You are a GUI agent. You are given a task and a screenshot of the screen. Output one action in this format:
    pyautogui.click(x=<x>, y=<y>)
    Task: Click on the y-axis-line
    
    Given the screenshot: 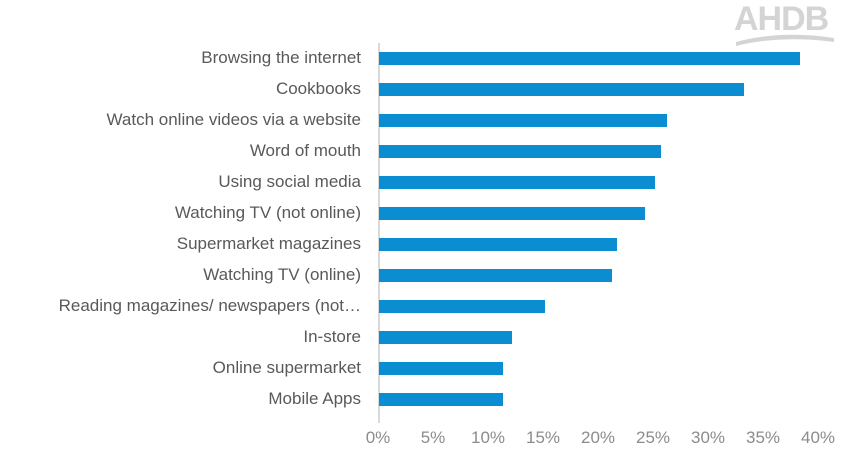 What is the action you would take?
    pyautogui.click(x=379, y=233)
    